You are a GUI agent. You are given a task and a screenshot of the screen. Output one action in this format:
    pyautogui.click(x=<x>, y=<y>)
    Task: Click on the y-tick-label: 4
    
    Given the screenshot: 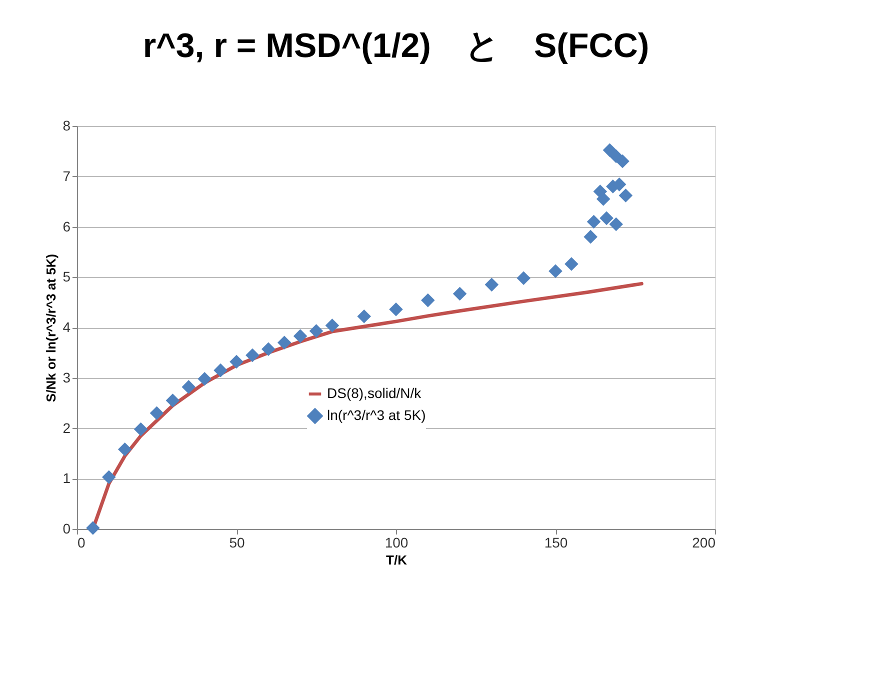 What is the action you would take?
    pyautogui.click(x=66, y=327)
    